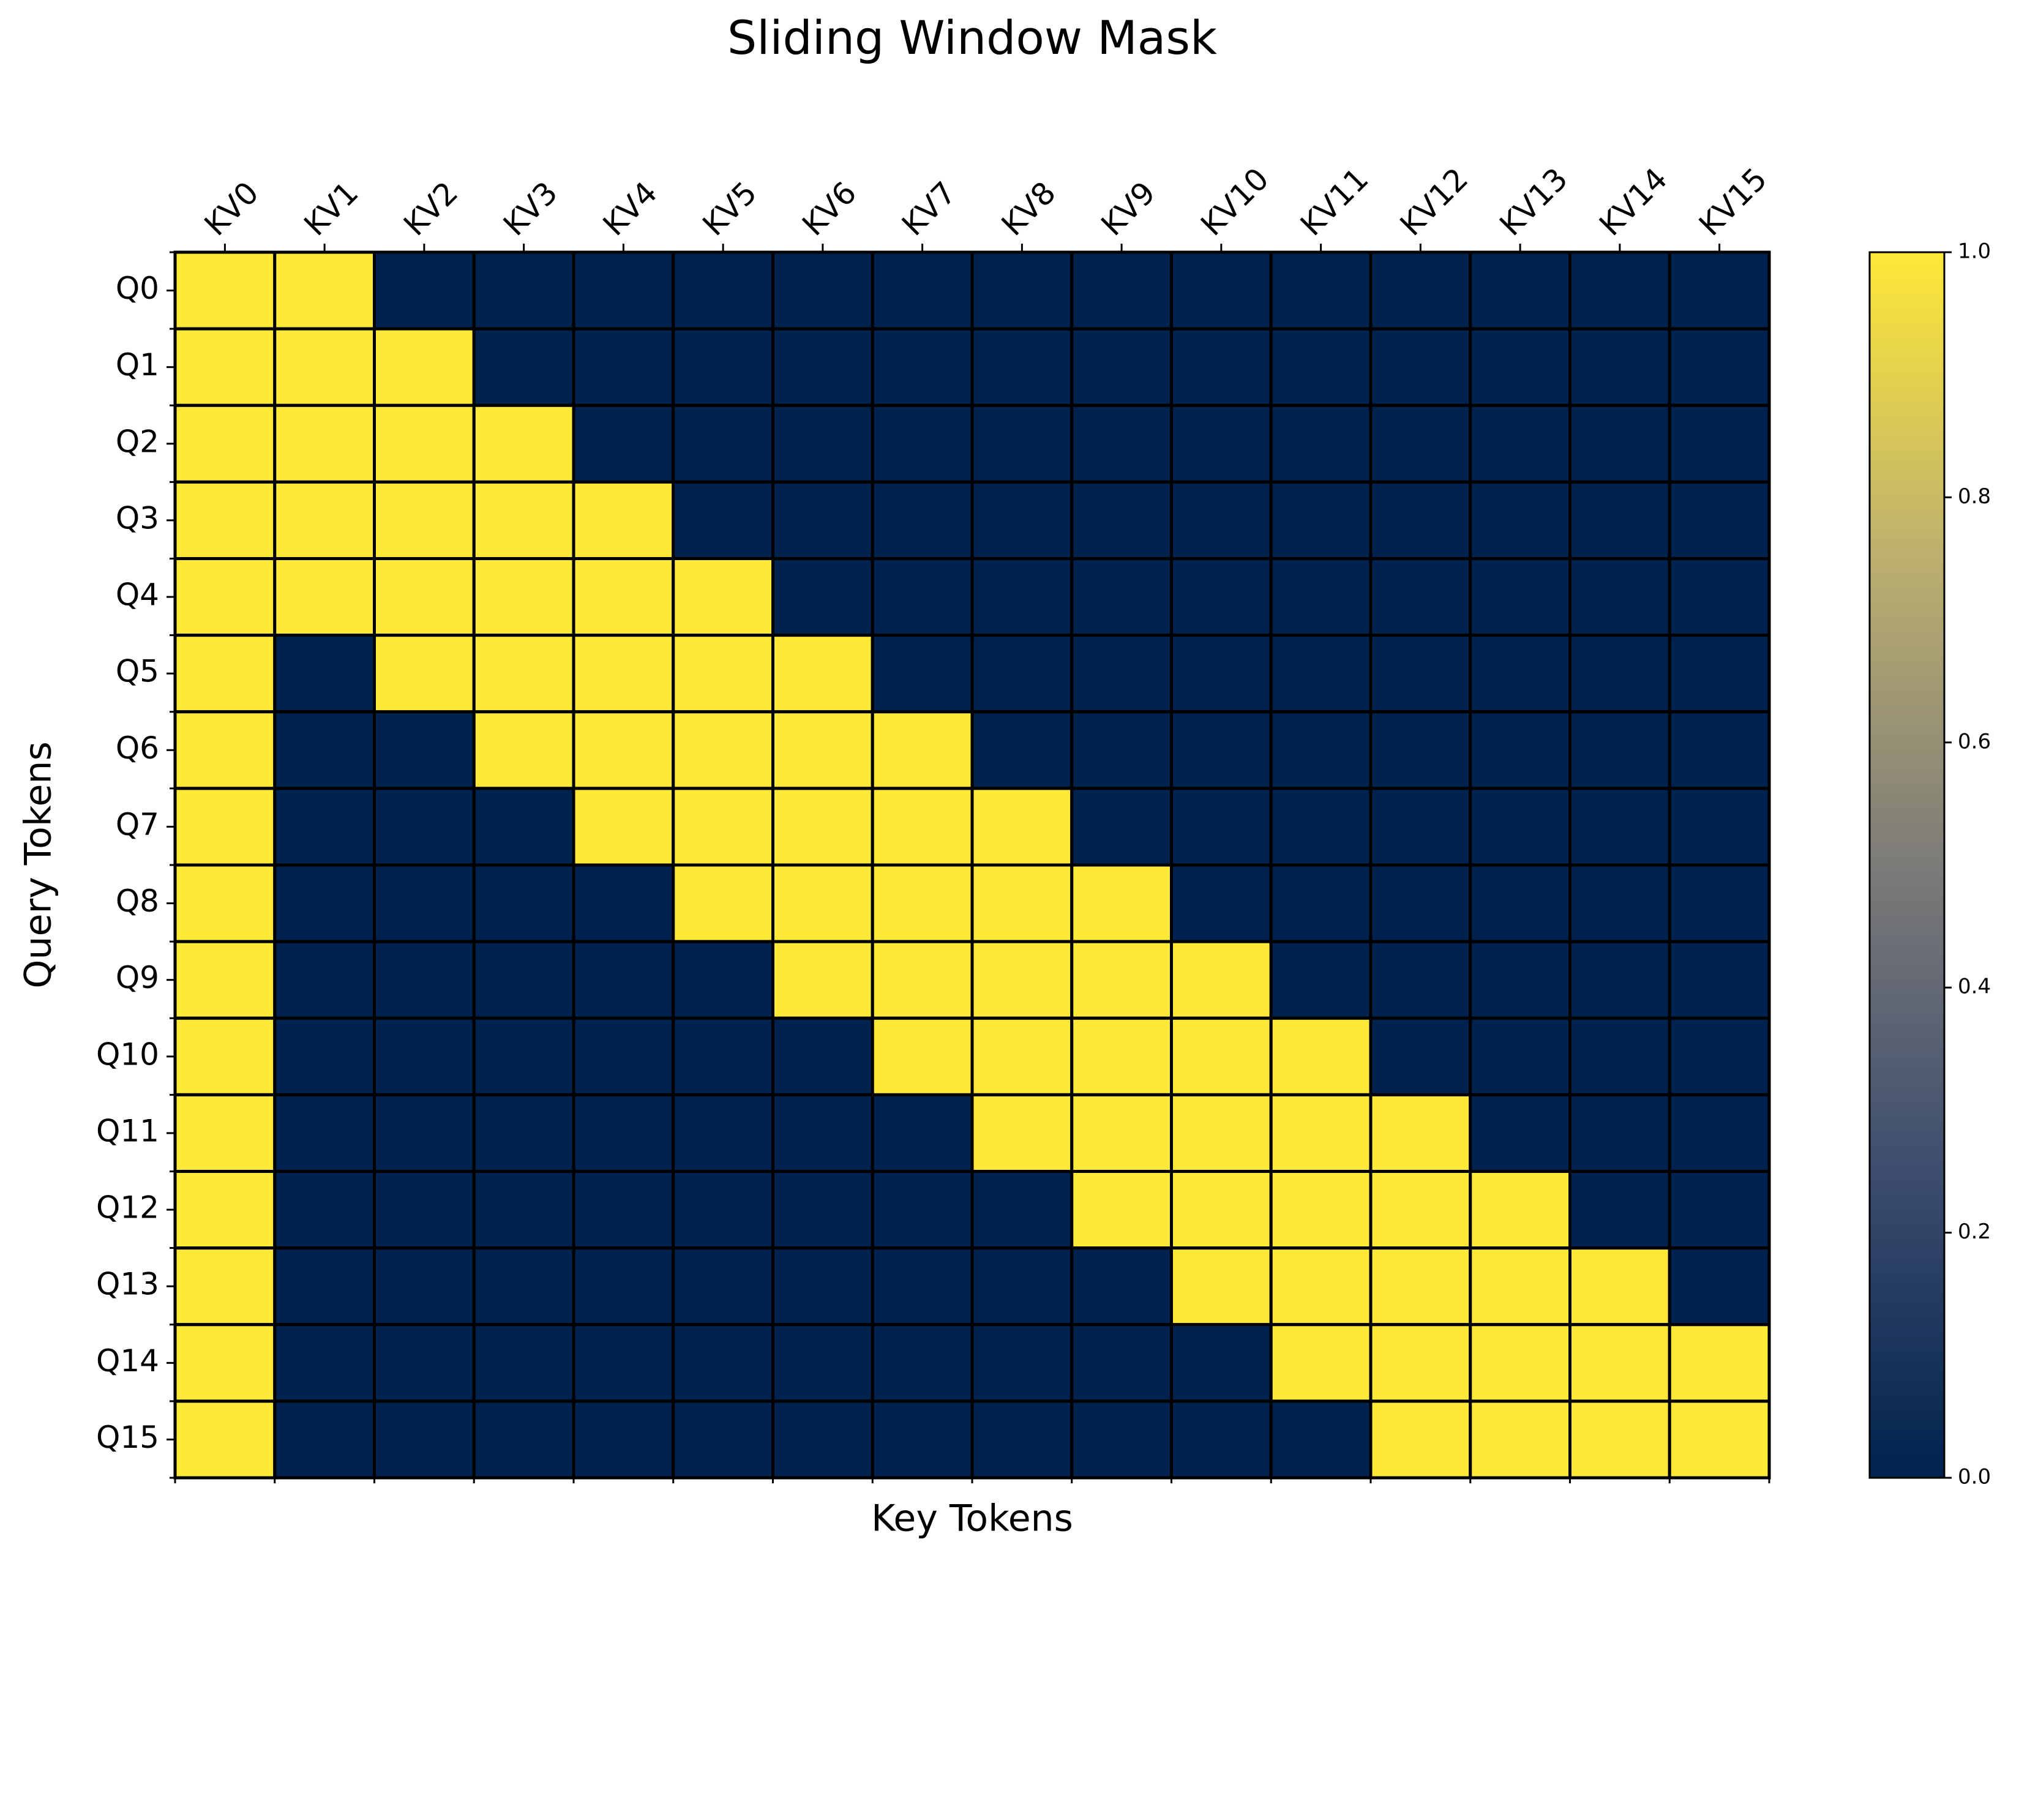  I want to click on x-tick-label: KV0, so click(232, 209).